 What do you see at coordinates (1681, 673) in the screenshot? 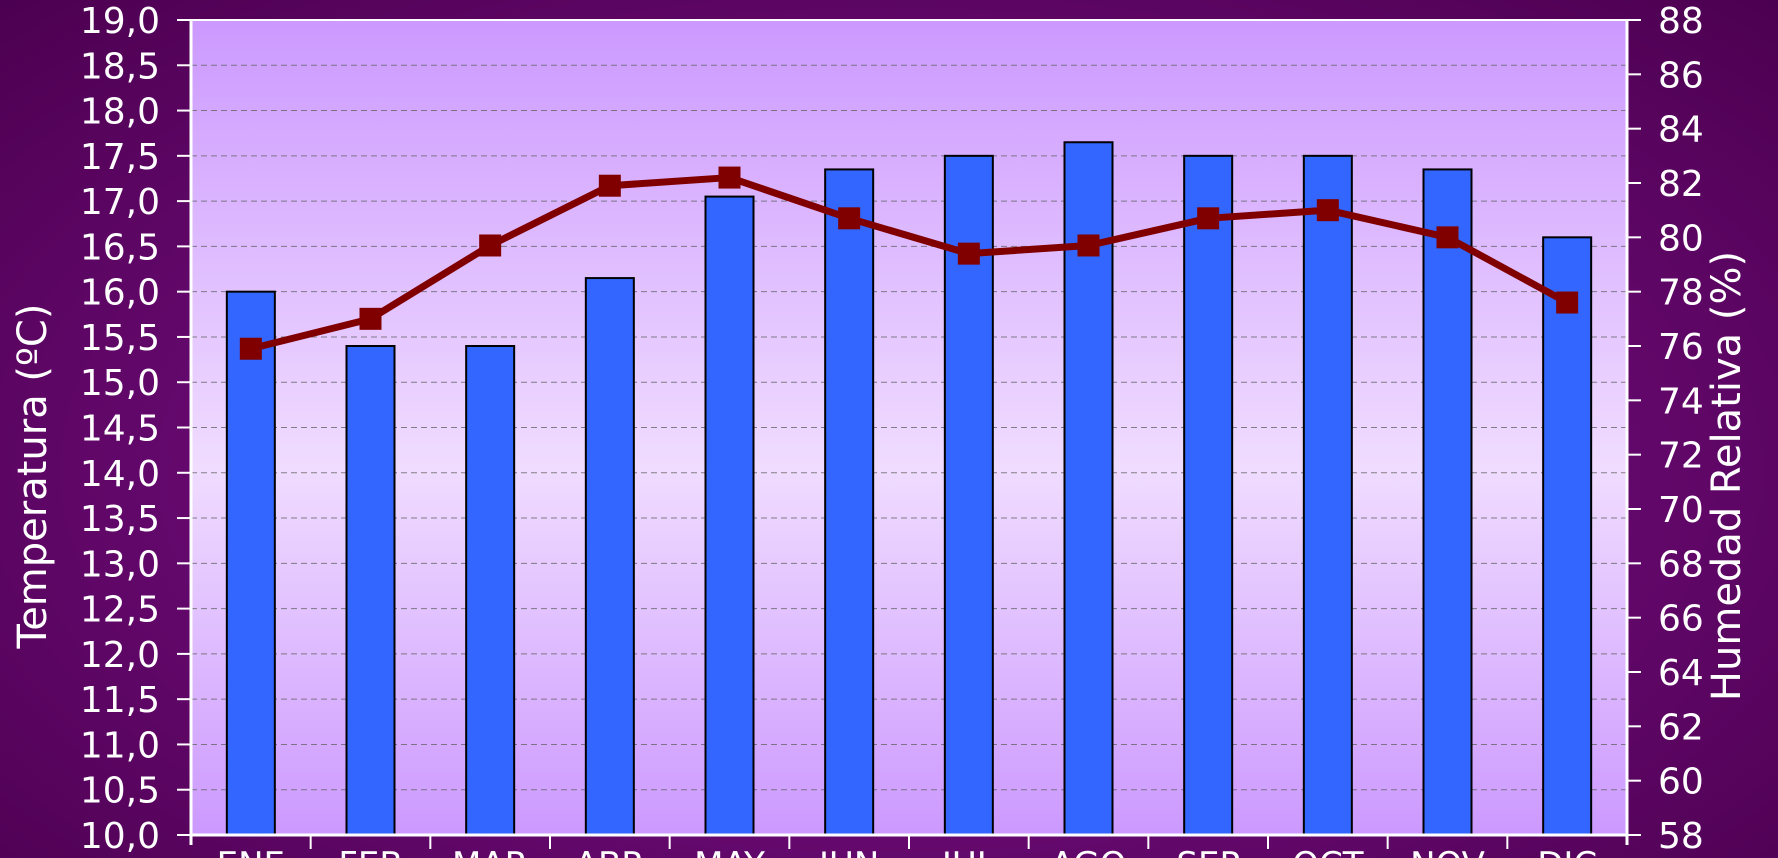
I see `right-tick-label: 64` at bounding box center [1681, 673].